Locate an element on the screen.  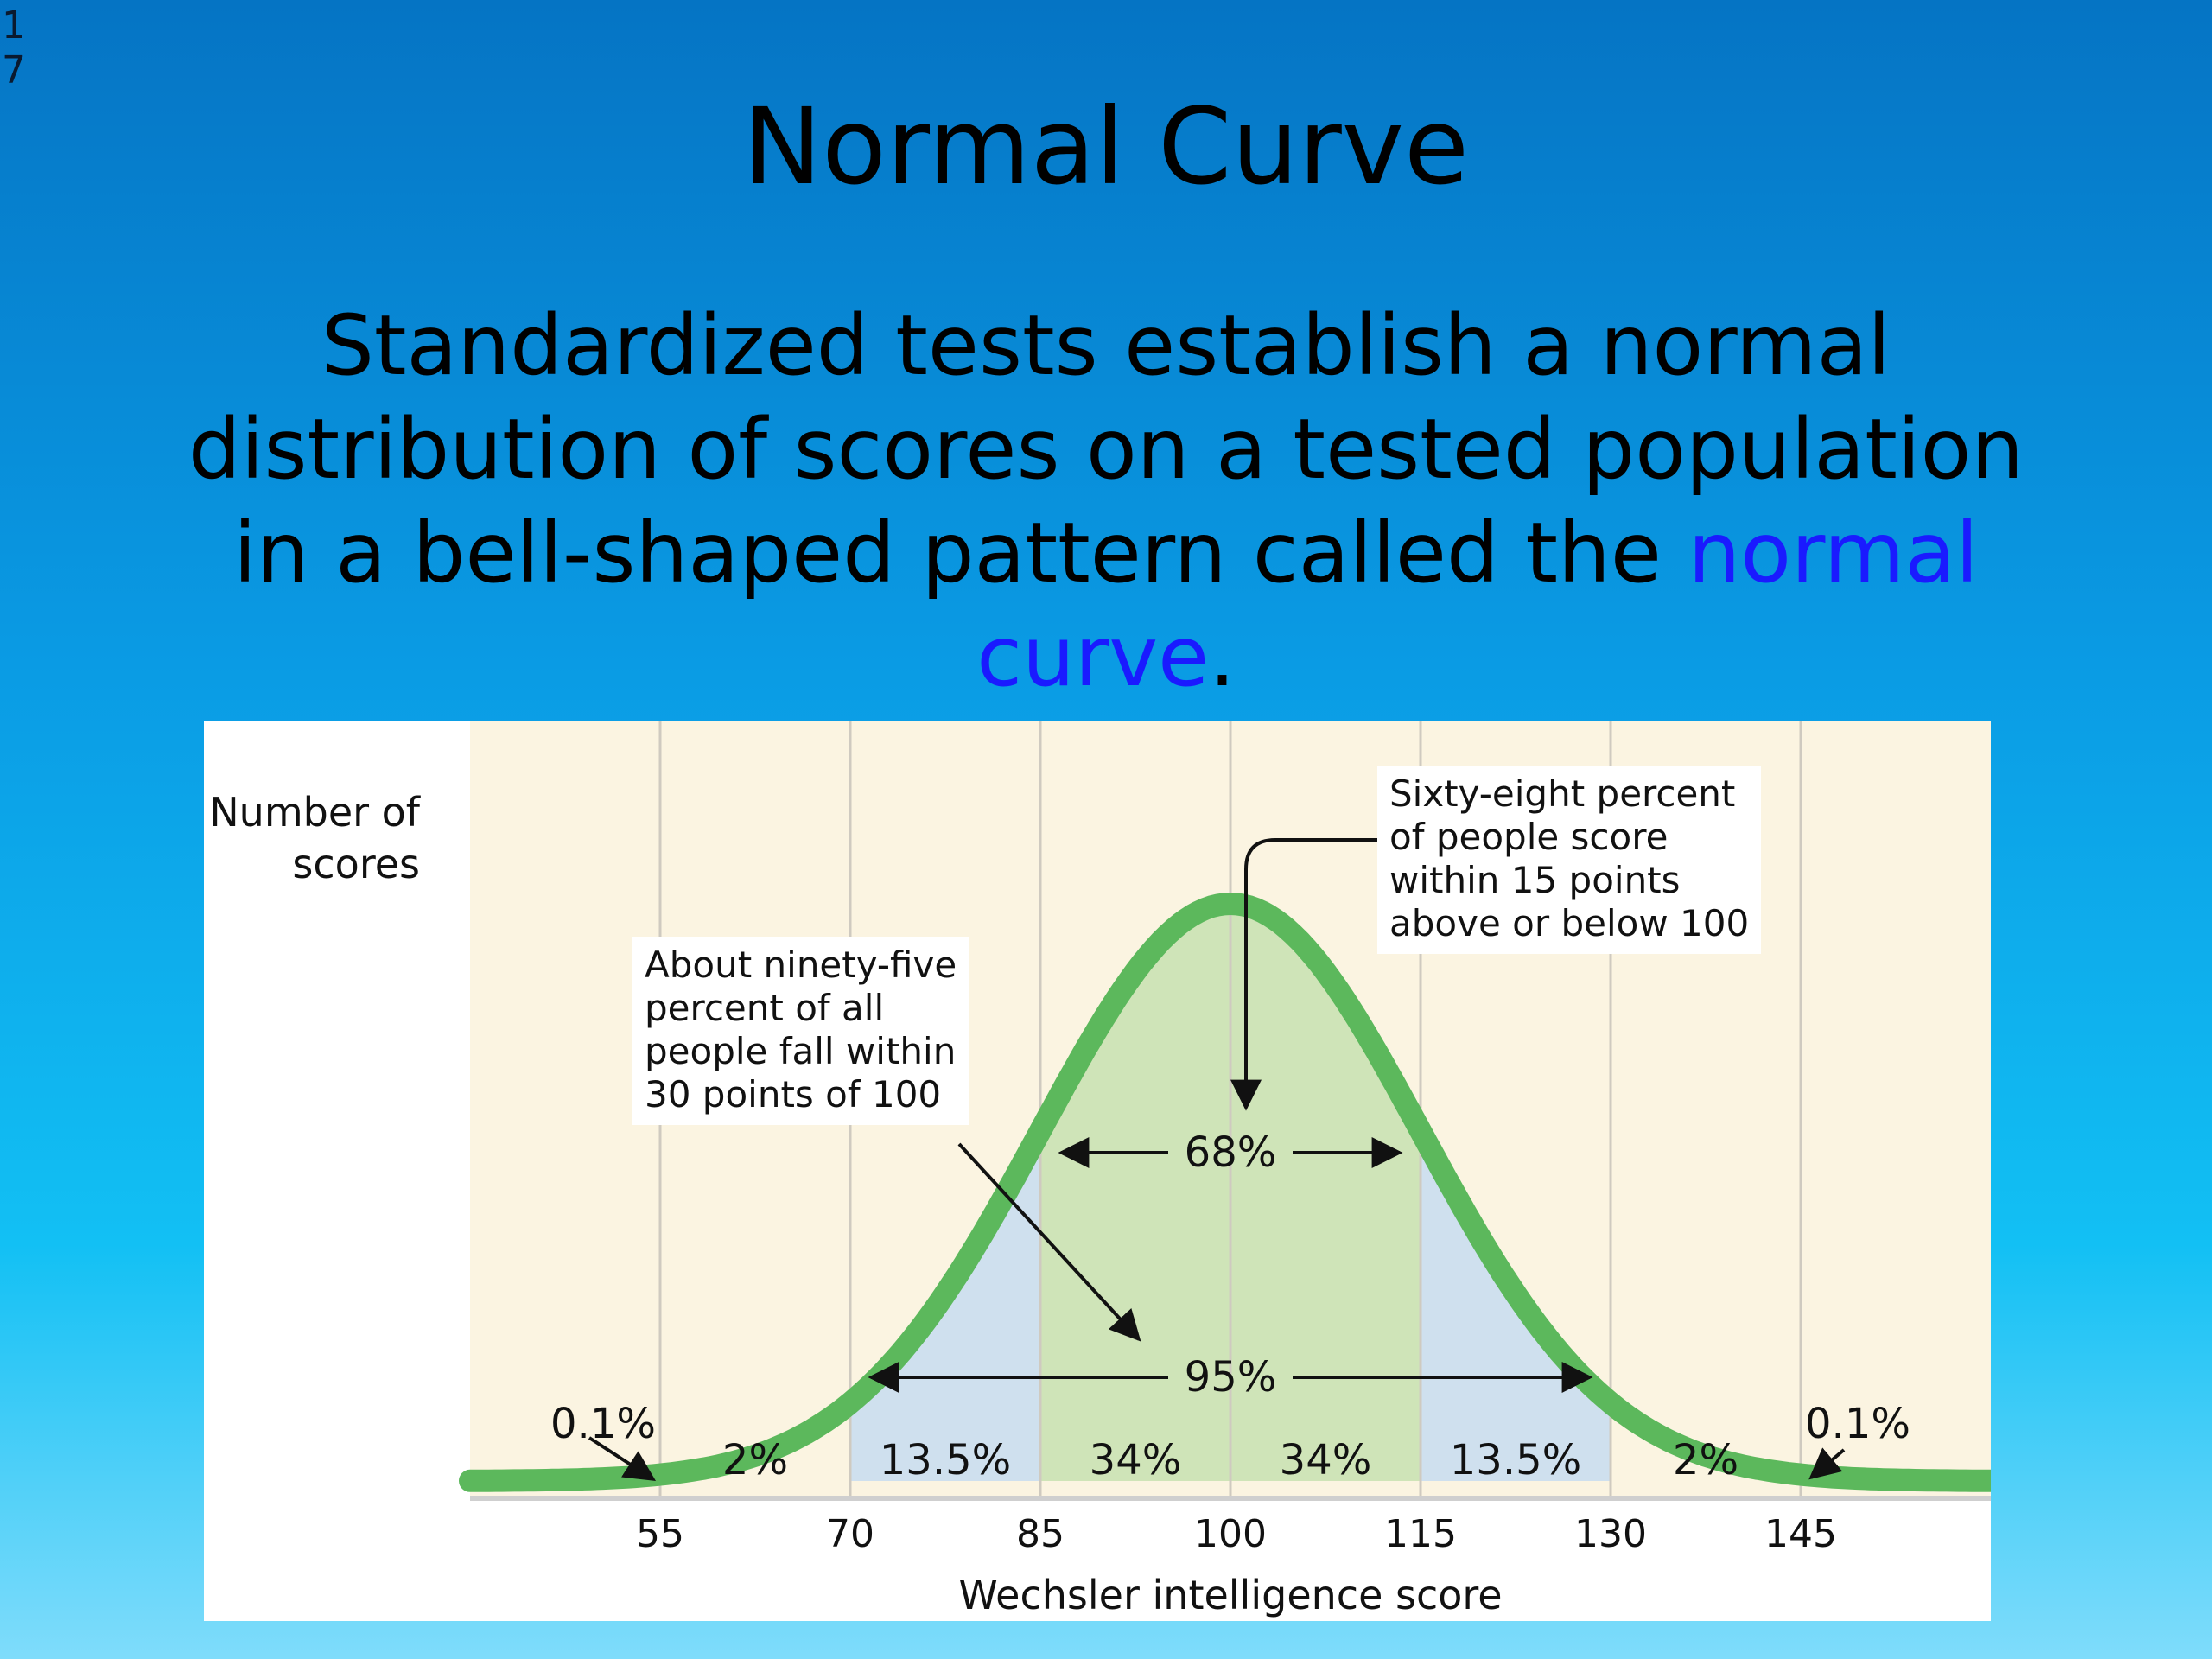
x-tick-label-130: 130 is located at coordinates (1610, 1534).